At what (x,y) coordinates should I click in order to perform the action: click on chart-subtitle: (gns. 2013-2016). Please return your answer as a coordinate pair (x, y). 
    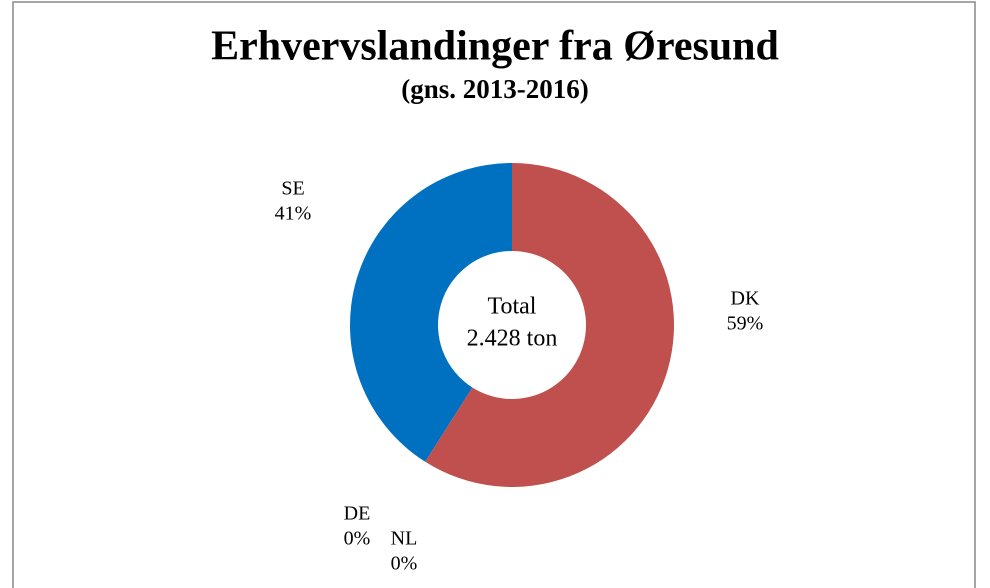
    Looking at the image, I should click on (495, 89).